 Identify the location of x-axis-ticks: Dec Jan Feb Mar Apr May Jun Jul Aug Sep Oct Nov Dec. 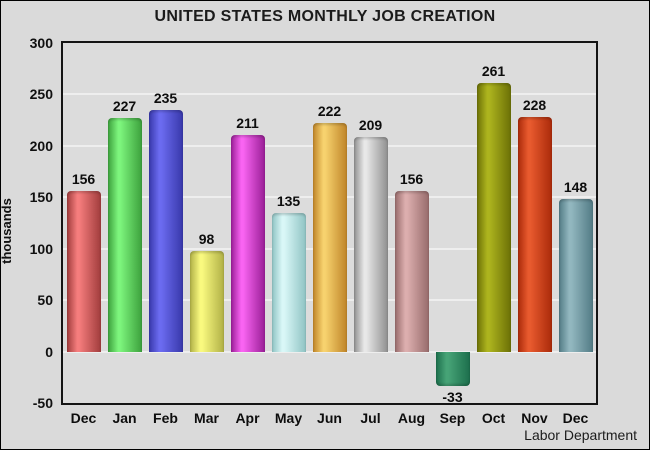
(329, 418).